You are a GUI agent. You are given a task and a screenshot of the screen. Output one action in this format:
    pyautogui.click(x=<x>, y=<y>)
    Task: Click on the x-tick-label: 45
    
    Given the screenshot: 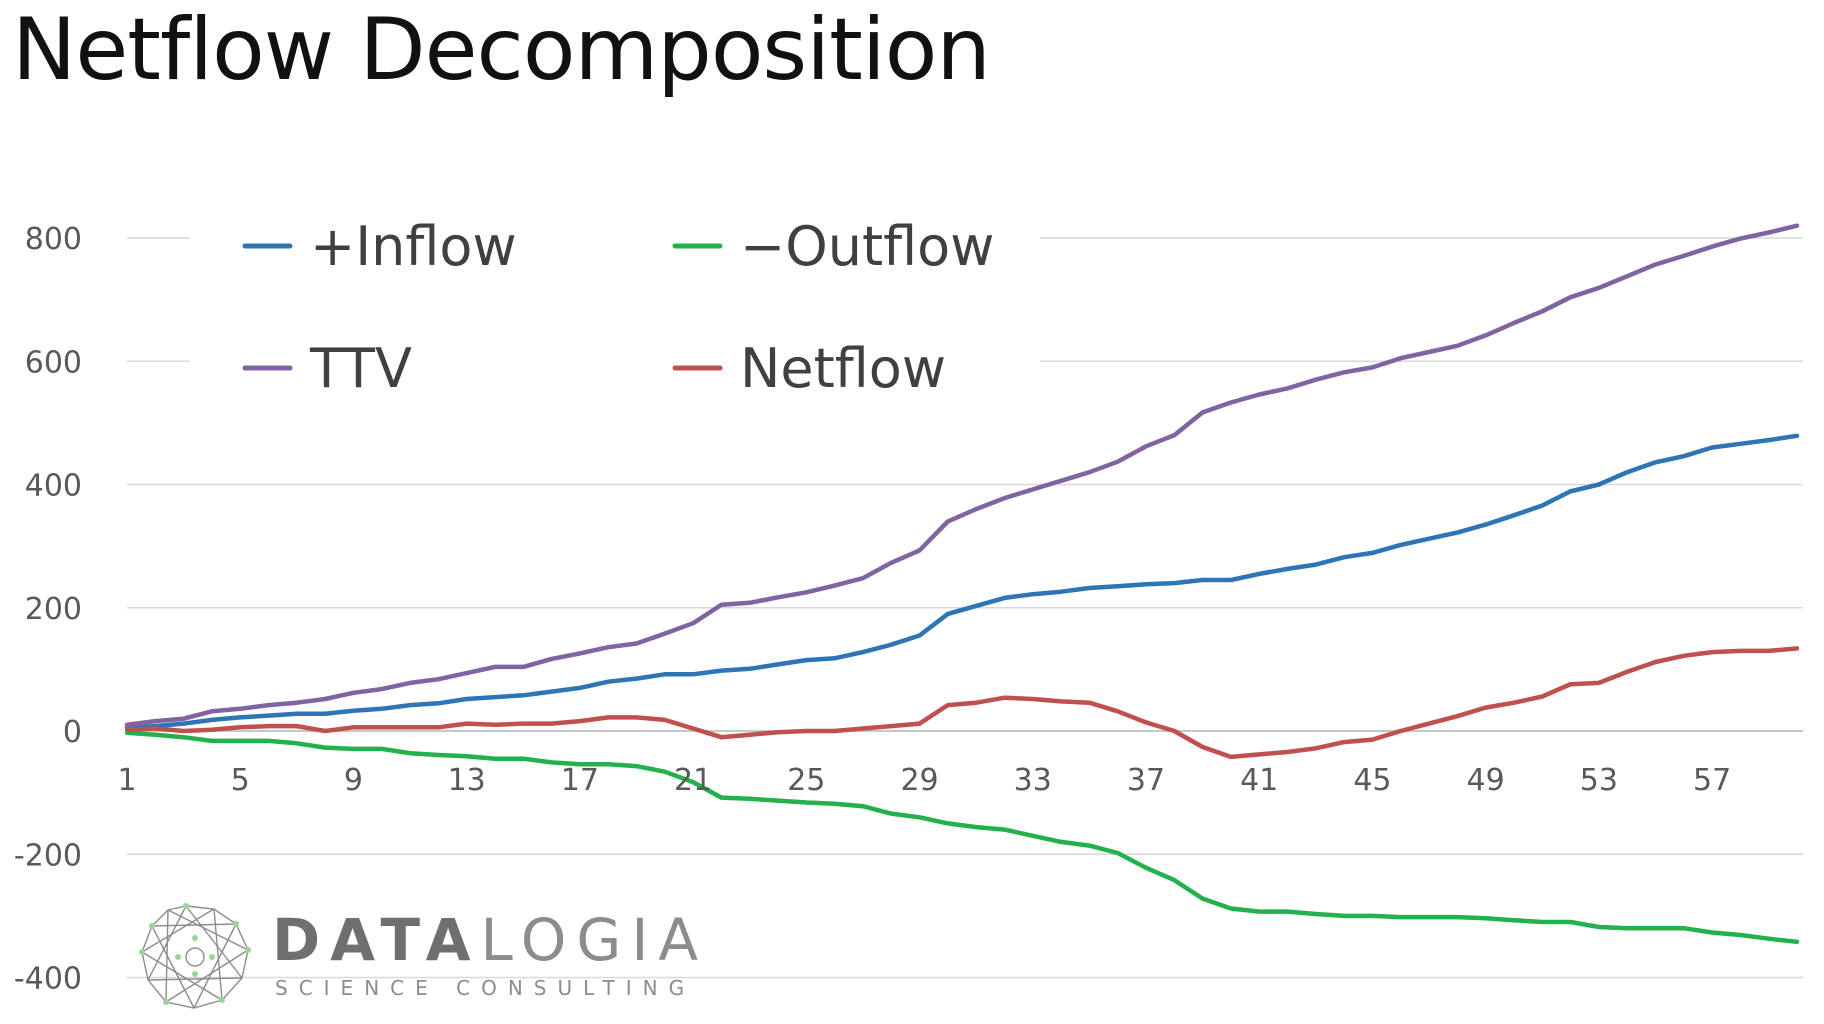 What is the action you would take?
    pyautogui.click(x=1372, y=780)
    